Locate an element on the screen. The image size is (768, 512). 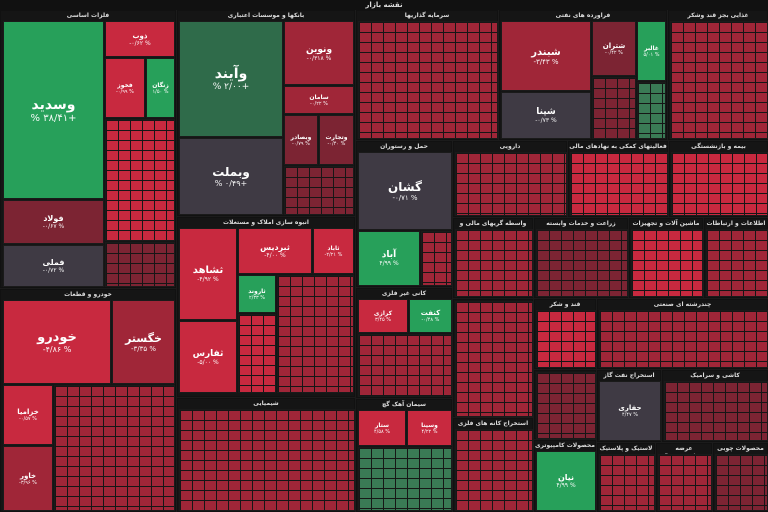
tile-name: سامان is located at coordinates (319, 97).